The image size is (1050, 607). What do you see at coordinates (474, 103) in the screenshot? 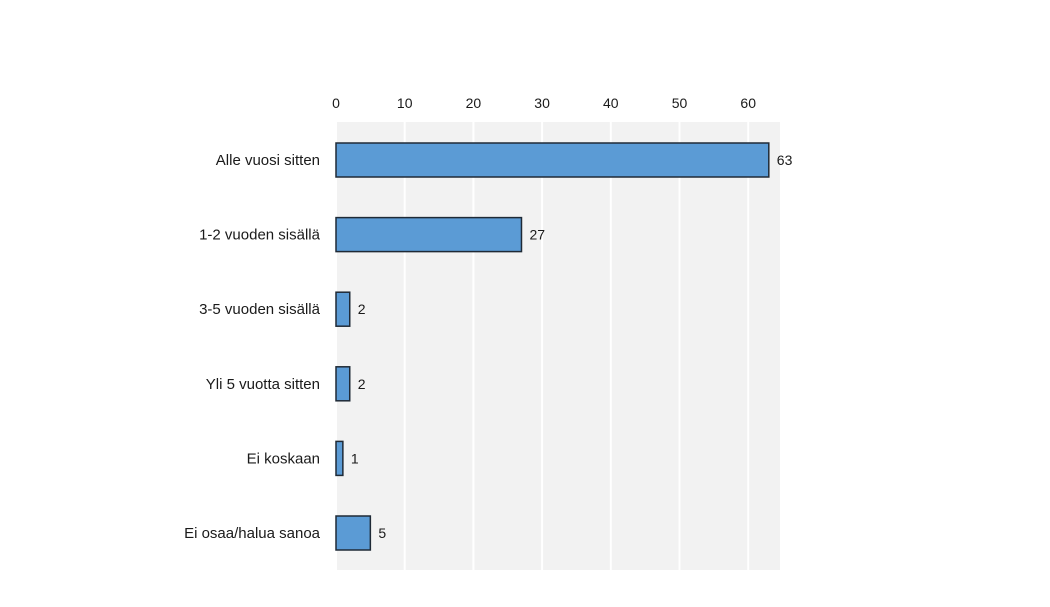
I see `x-tick-label: 20` at bounding box center [474, 103].